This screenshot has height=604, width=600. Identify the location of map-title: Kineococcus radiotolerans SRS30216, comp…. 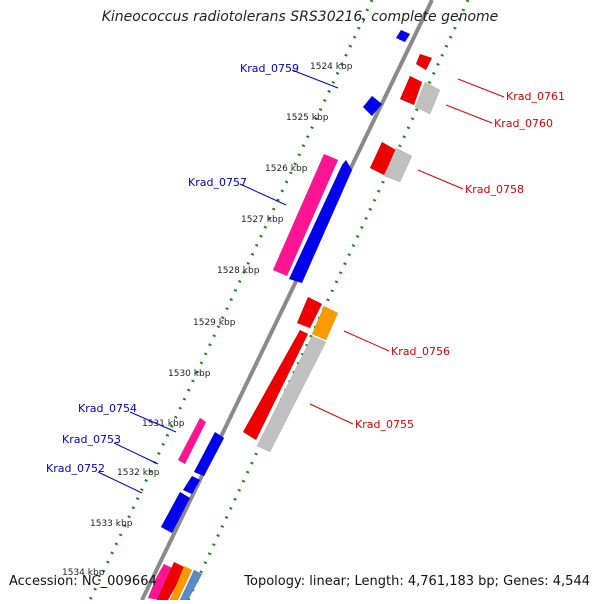
(300, 17).